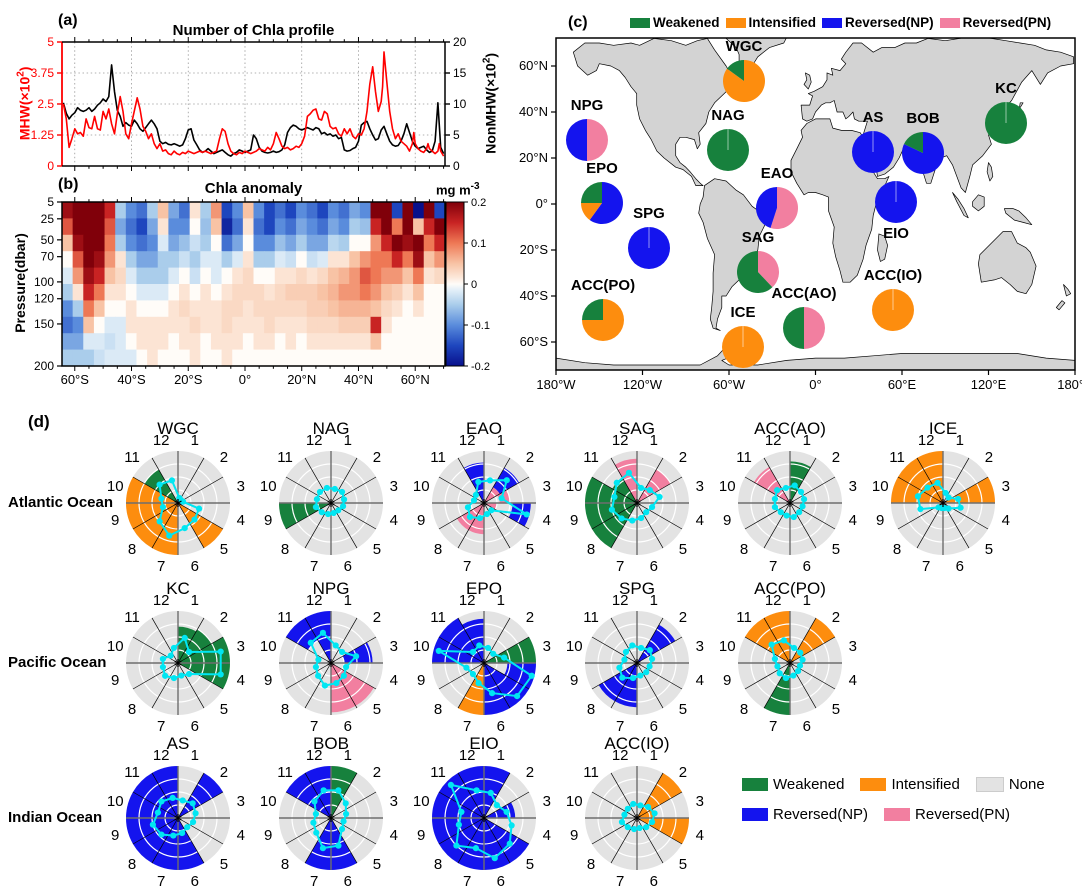  What do you see at coordinates (620, 755) in the screenshot?
I see `month-label: 12` at bounding box center [620, 755].